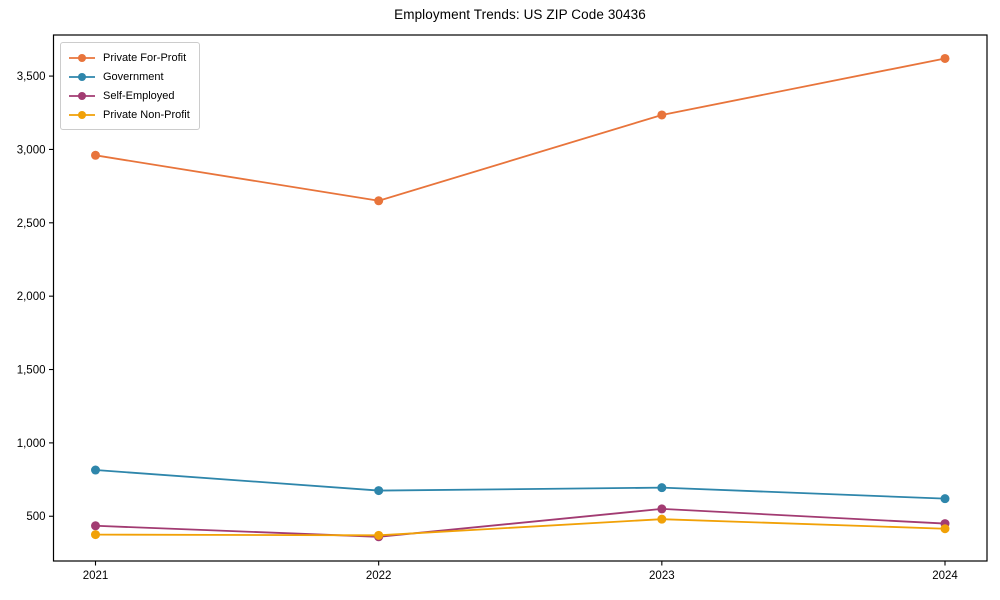 This screenshot has height=600, width=1000. What do you see at coordinates (145, 57) in the screenshot?
I see `legend-label: Private For-Profit` at bounding box center [145, 57].